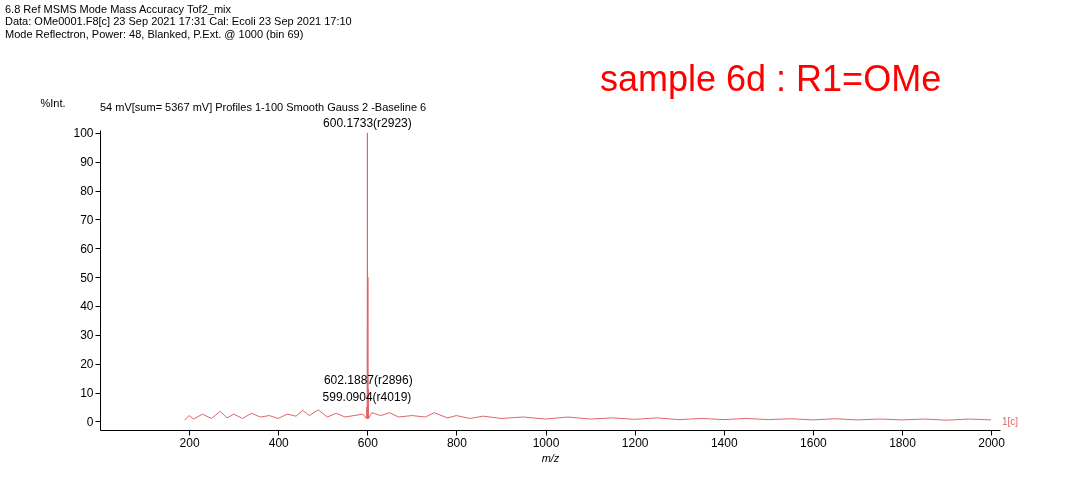 This screenshot has height=488, width=1081. I want to click on x-axis-title: m/z, so click(550, 457).